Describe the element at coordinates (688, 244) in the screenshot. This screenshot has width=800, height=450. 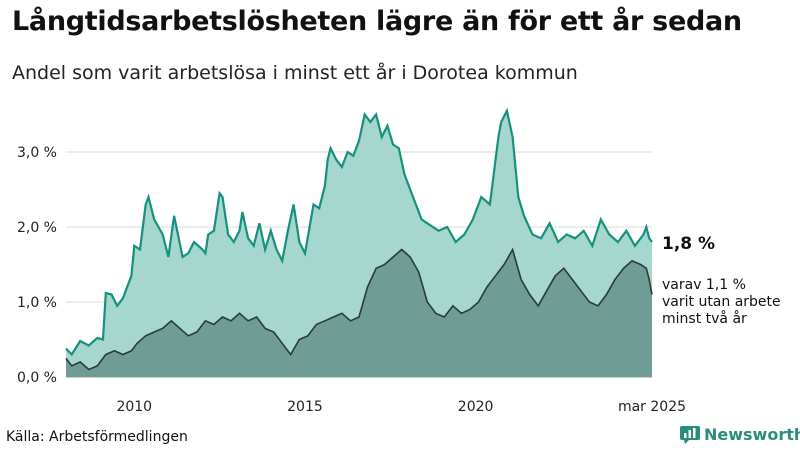
I see `last-total-annotation: 1,8 %` at that location.